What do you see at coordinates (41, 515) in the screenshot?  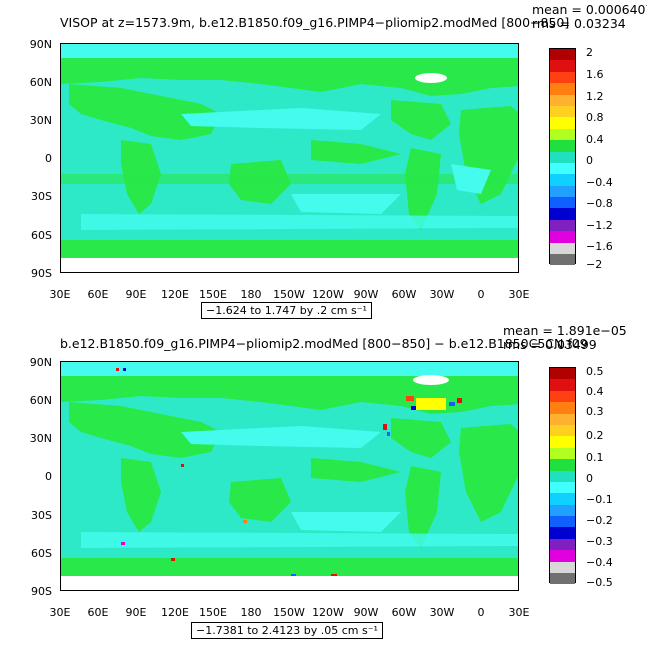 I see `panel2-lat-label: 30S` at bounding box center [41, 515].